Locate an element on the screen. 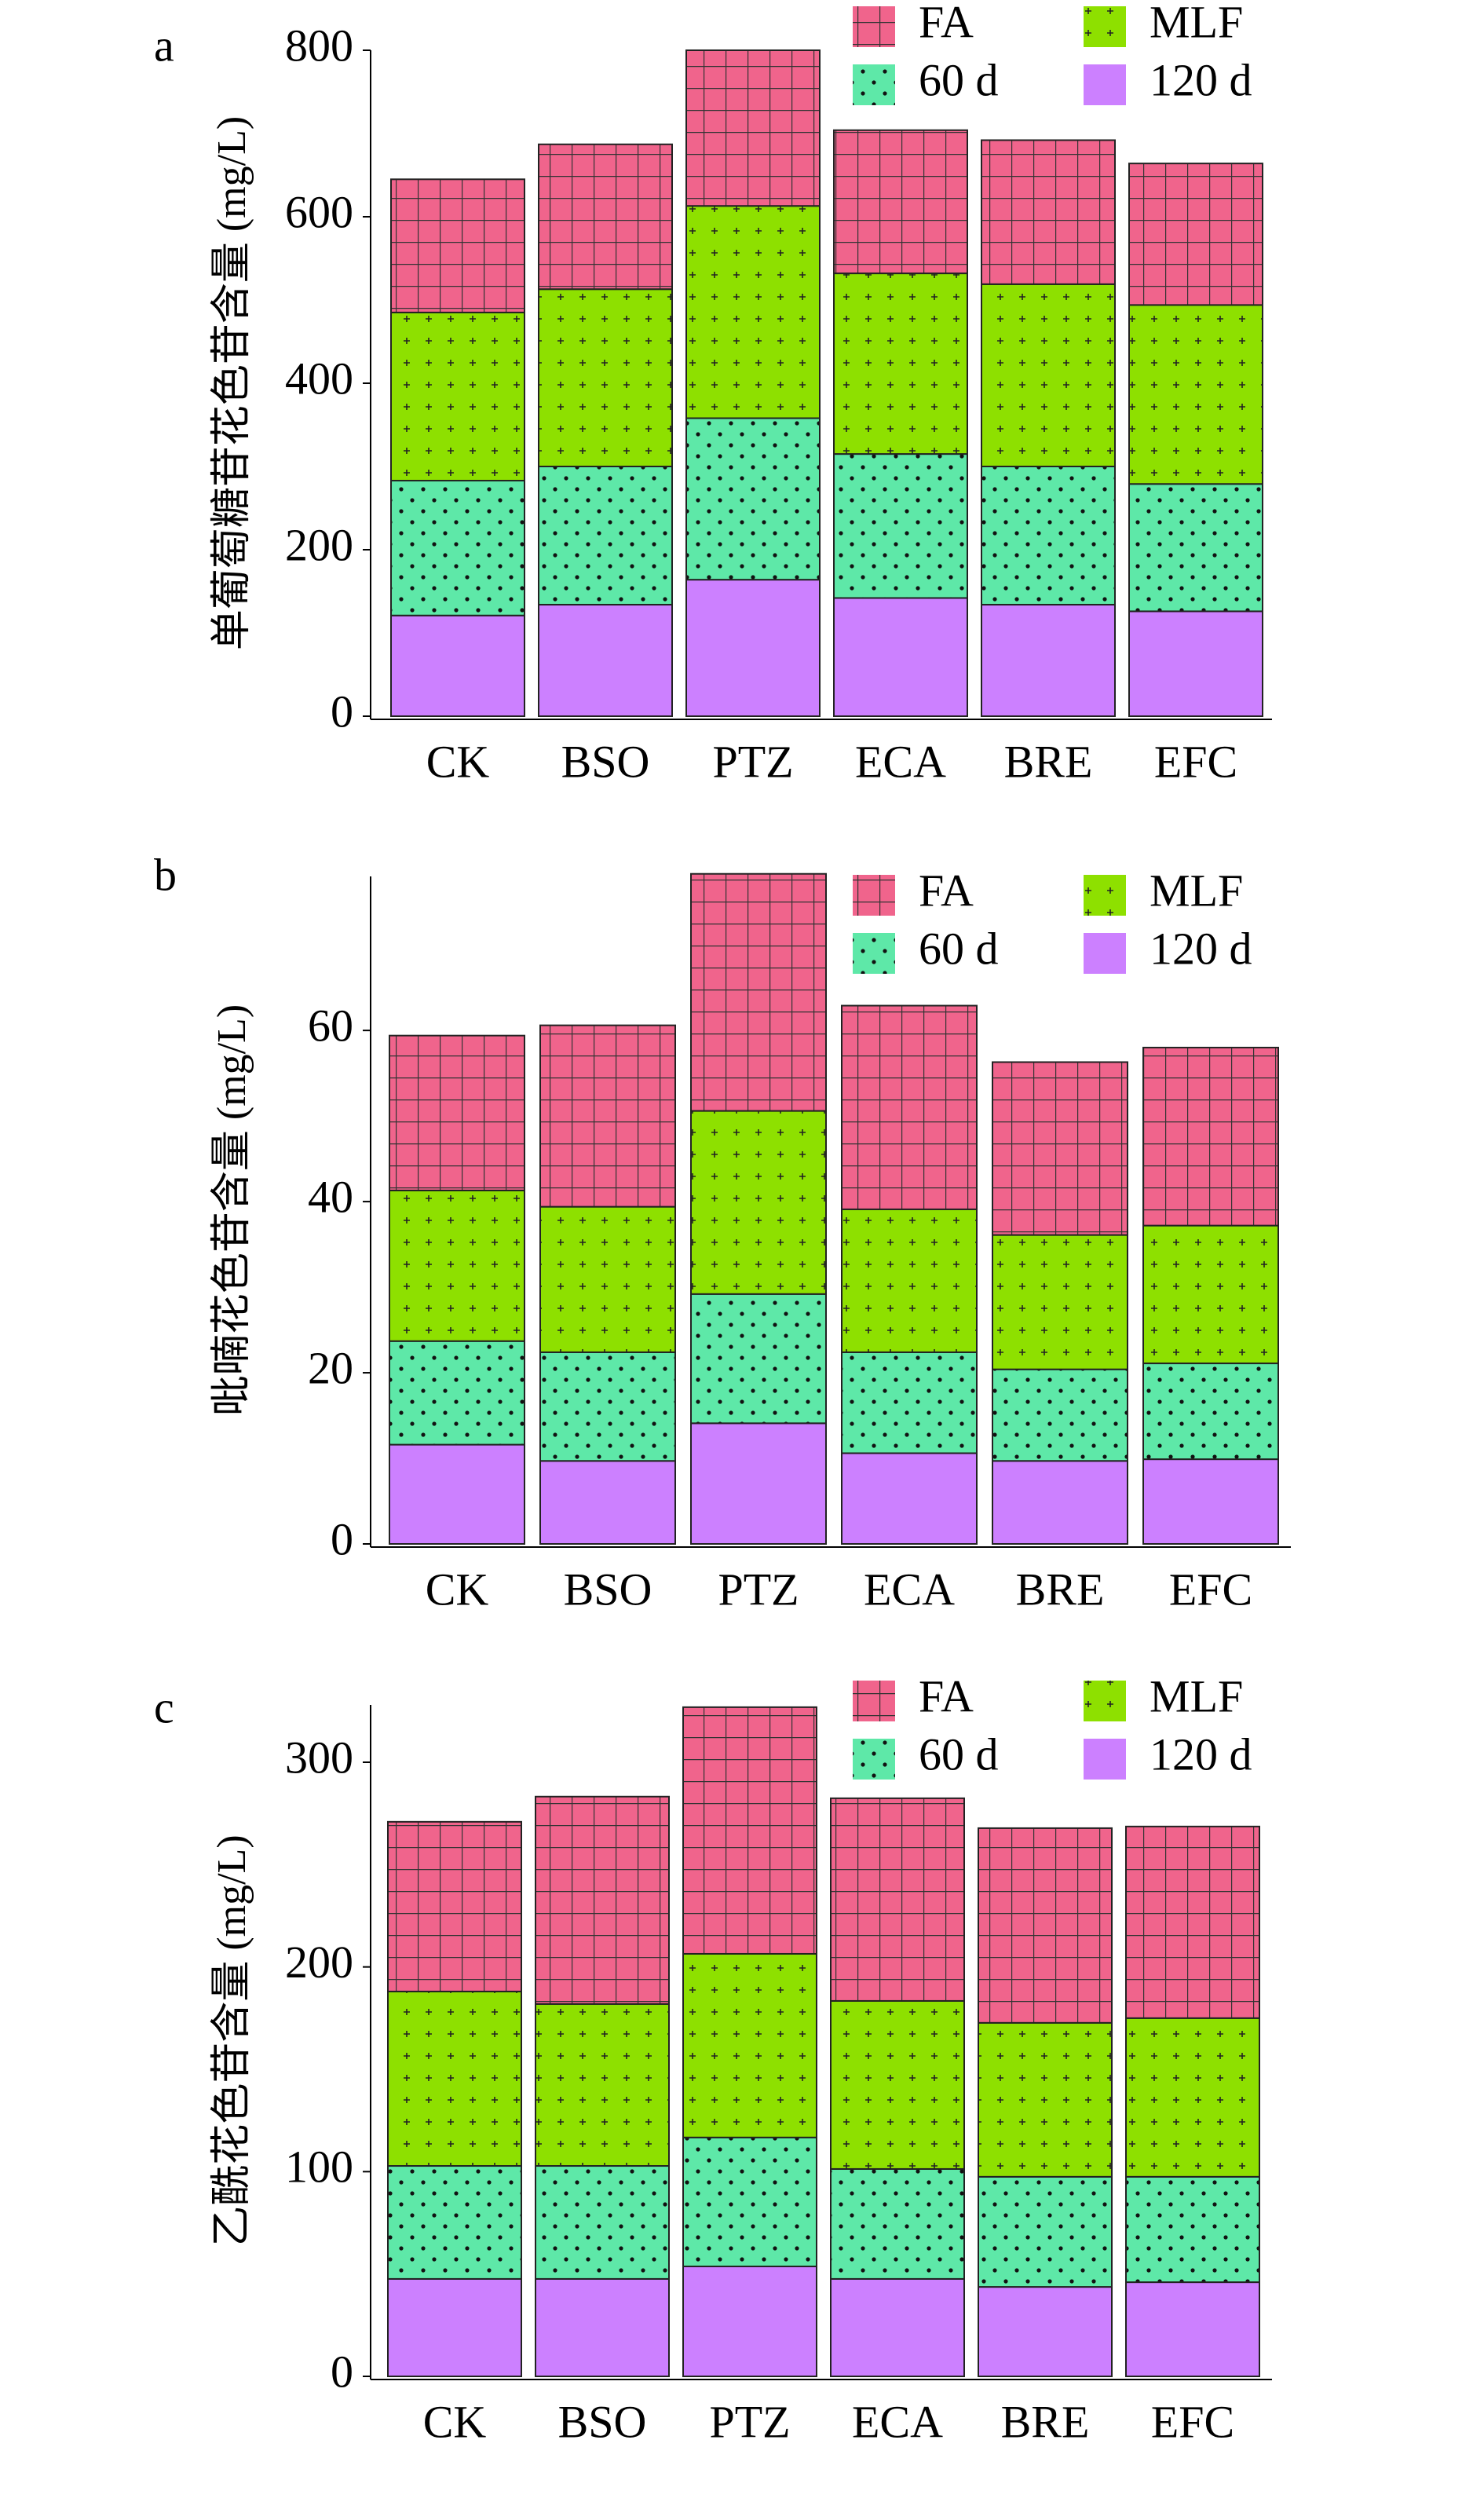 This screenshot has width=1484, height=2513. y-axis-label: 吡喃花色苷含量 (mg/L) is located at coordinates (232, 1210).